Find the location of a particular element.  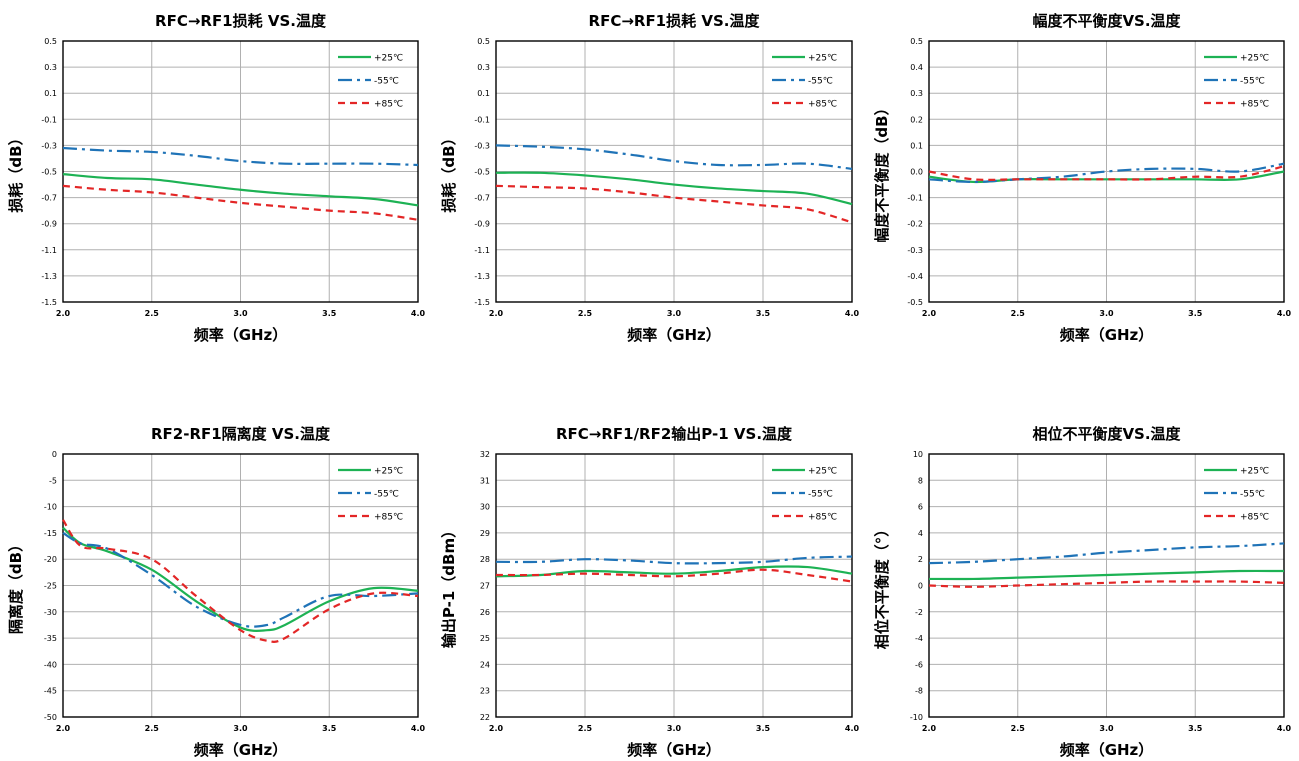

y-axis-label: 幅度不平衡度（dB） is located at coordinates (882, 171).